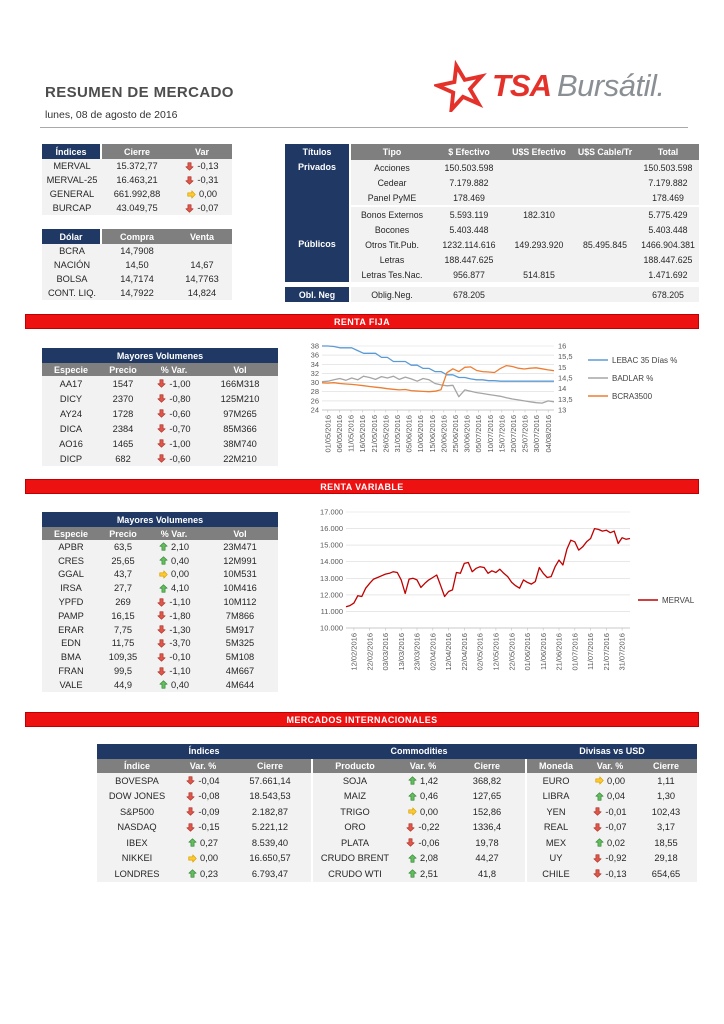  Describe the element at coordinates (539, 152) in the screenshot. I see `column-header: U$S Efectivo` at that location.